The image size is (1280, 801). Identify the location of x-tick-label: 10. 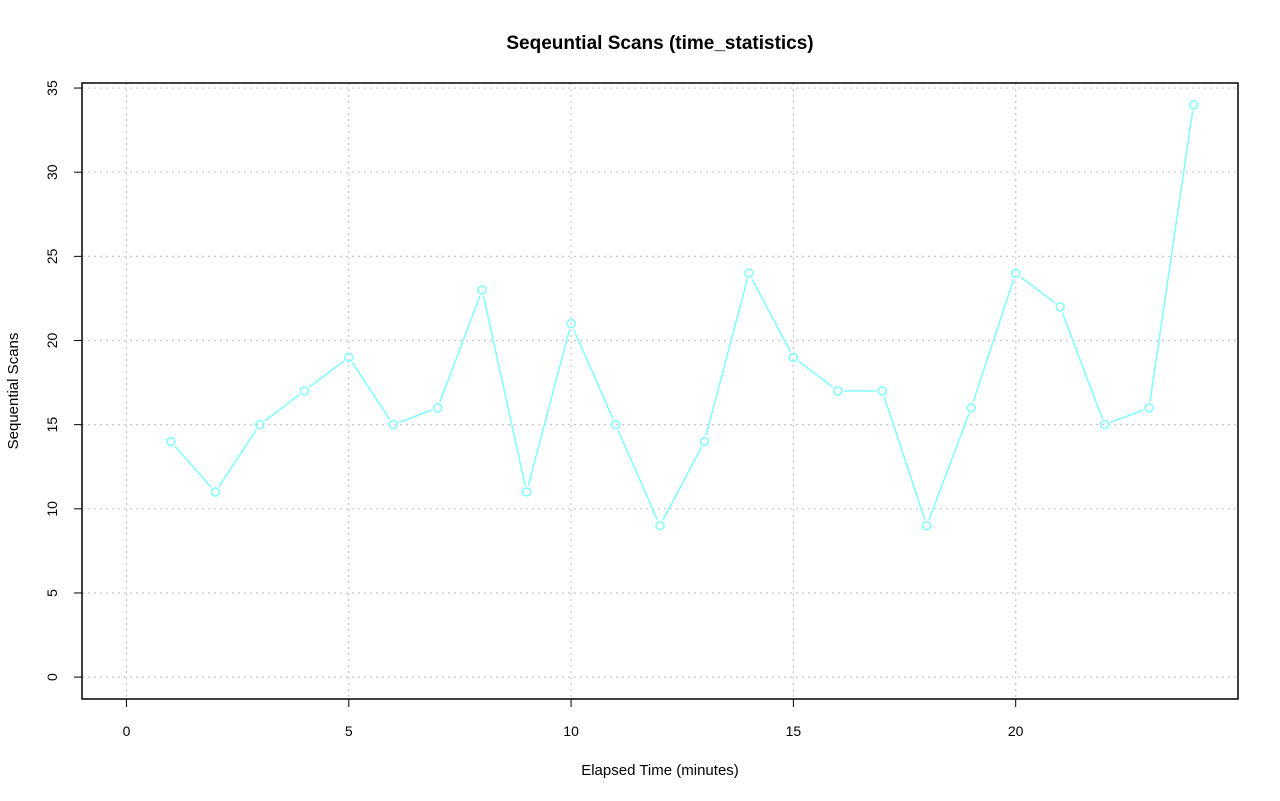
(571, 731).